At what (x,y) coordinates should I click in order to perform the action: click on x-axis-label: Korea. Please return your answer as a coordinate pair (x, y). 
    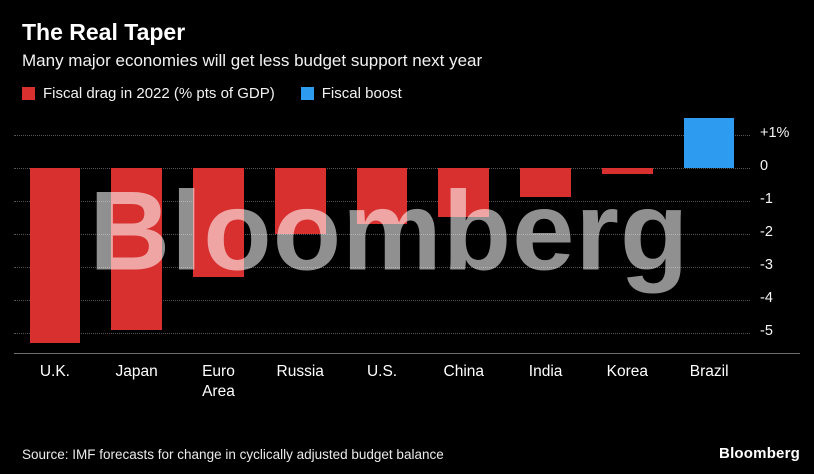
    Looking at the image, I should click on (627, 371).